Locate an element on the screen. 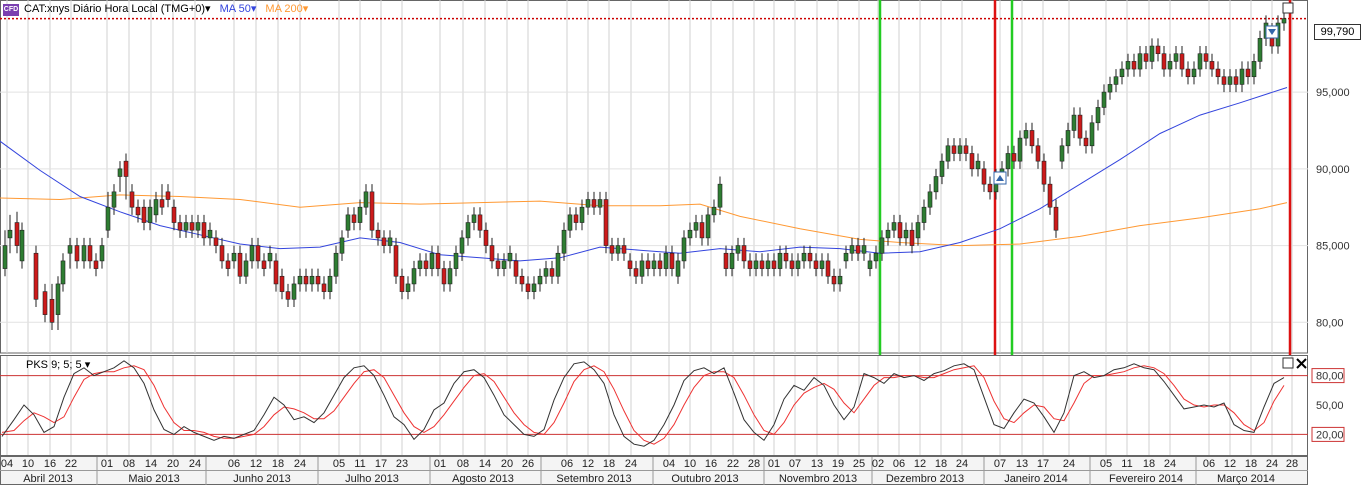 This screenshot has height=485, width=1364. buy-arrow-icon is located at coordinates (1000, 178).